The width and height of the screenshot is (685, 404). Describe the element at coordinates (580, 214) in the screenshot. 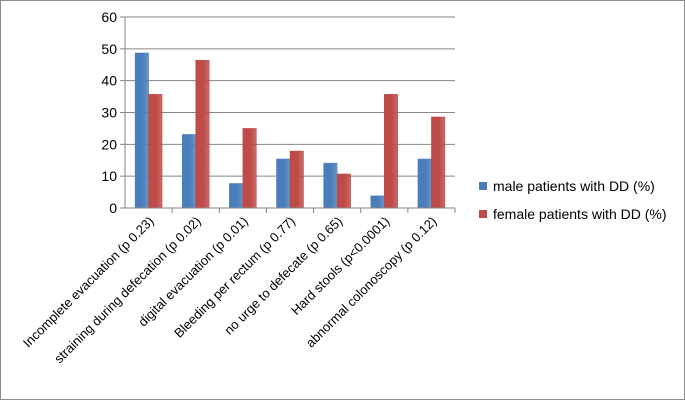

I see `legend-label: female patients with DD (%)` at that location.